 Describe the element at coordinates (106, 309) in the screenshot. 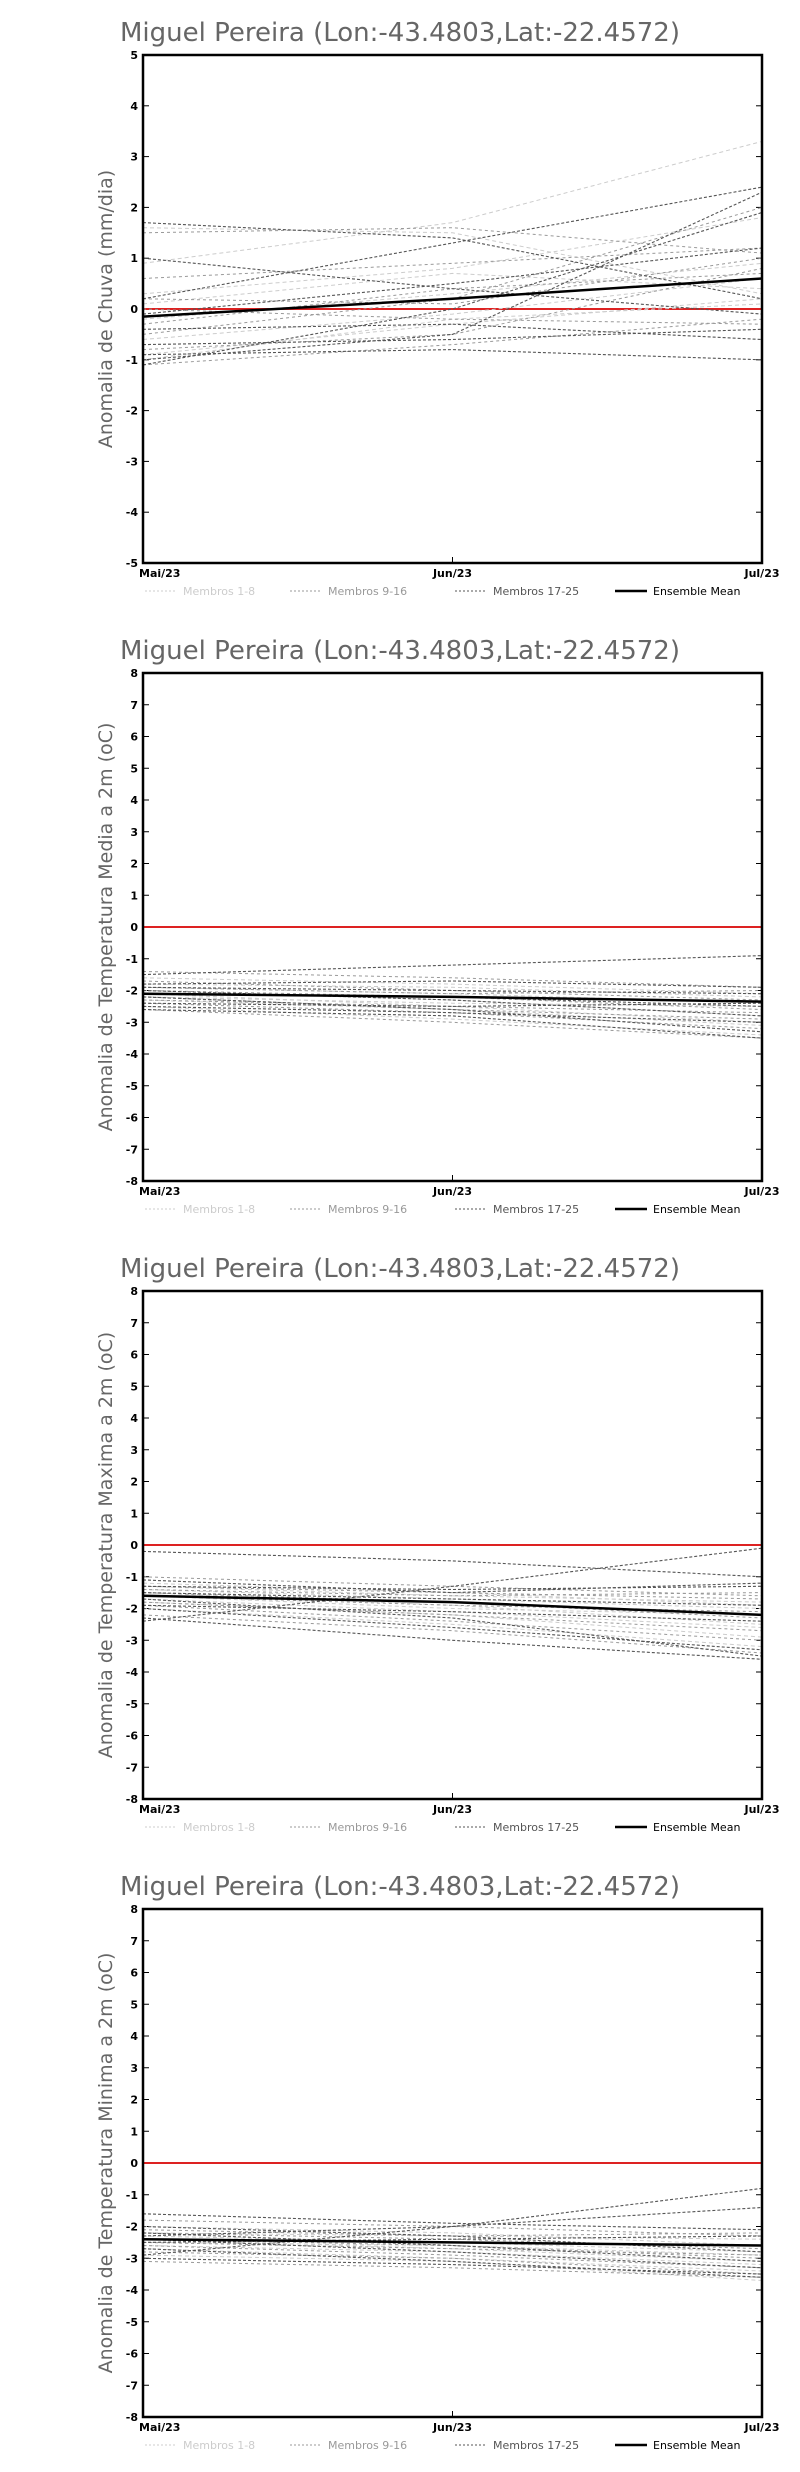

I see `y-axis-label: Anomalia de Chuva (mm/dia)` at that location.